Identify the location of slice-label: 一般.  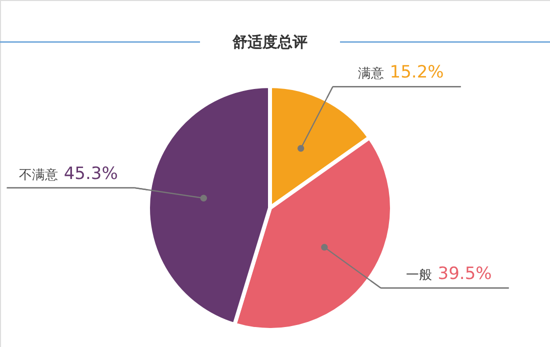
(419, 275).